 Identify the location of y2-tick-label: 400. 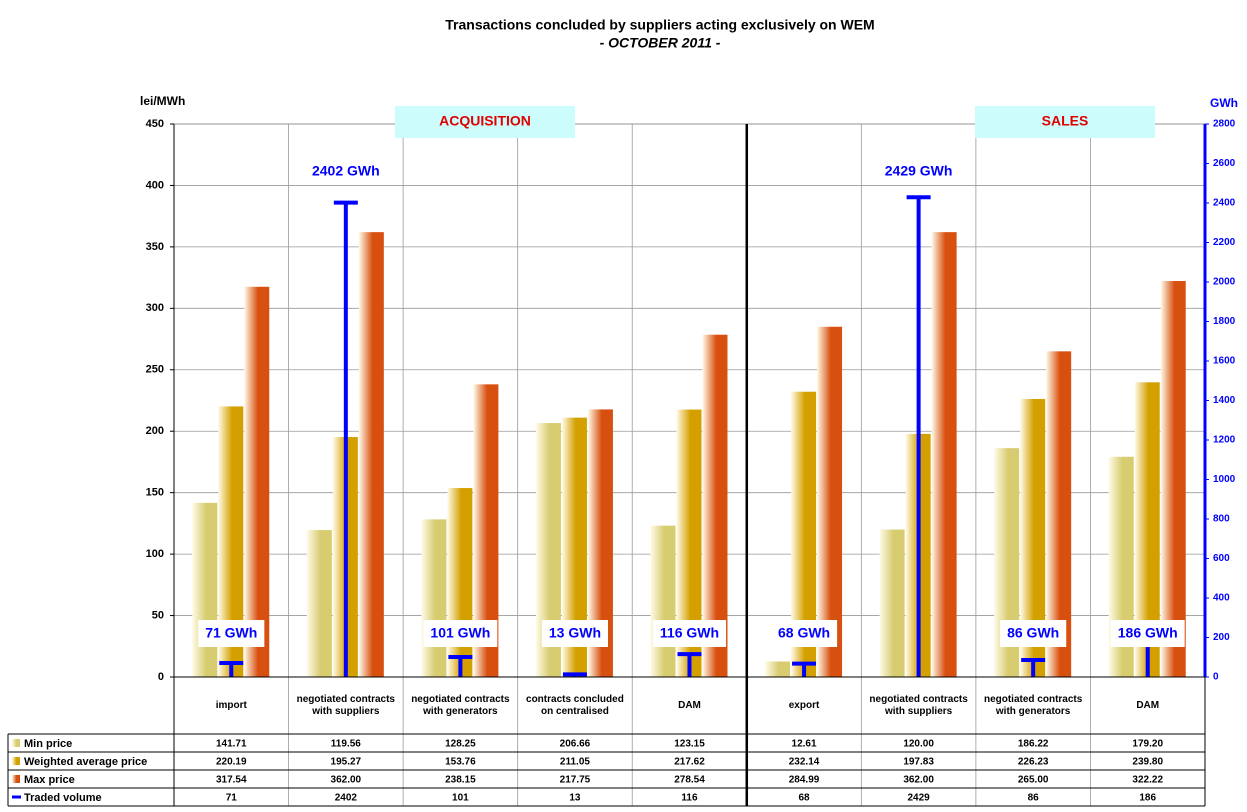
(1221, 598).